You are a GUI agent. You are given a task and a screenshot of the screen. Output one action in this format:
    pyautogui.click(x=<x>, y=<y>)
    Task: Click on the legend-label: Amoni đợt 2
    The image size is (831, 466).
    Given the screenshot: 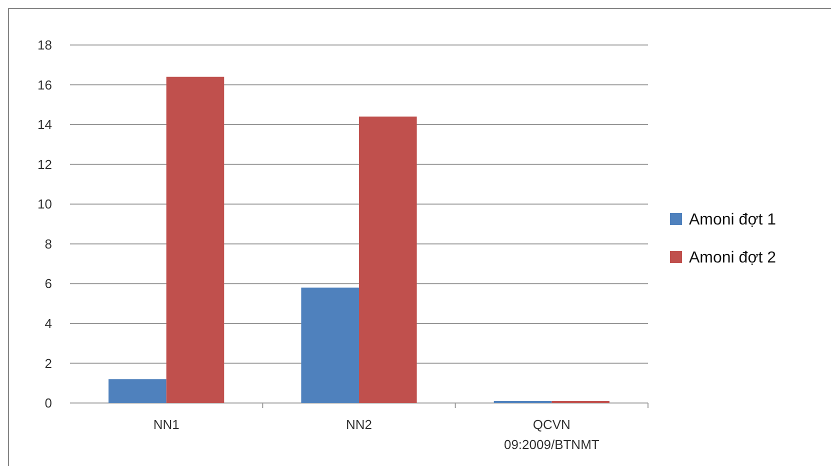 What is the action you would take?
    pyautogui.click(x=732, y=258)
    